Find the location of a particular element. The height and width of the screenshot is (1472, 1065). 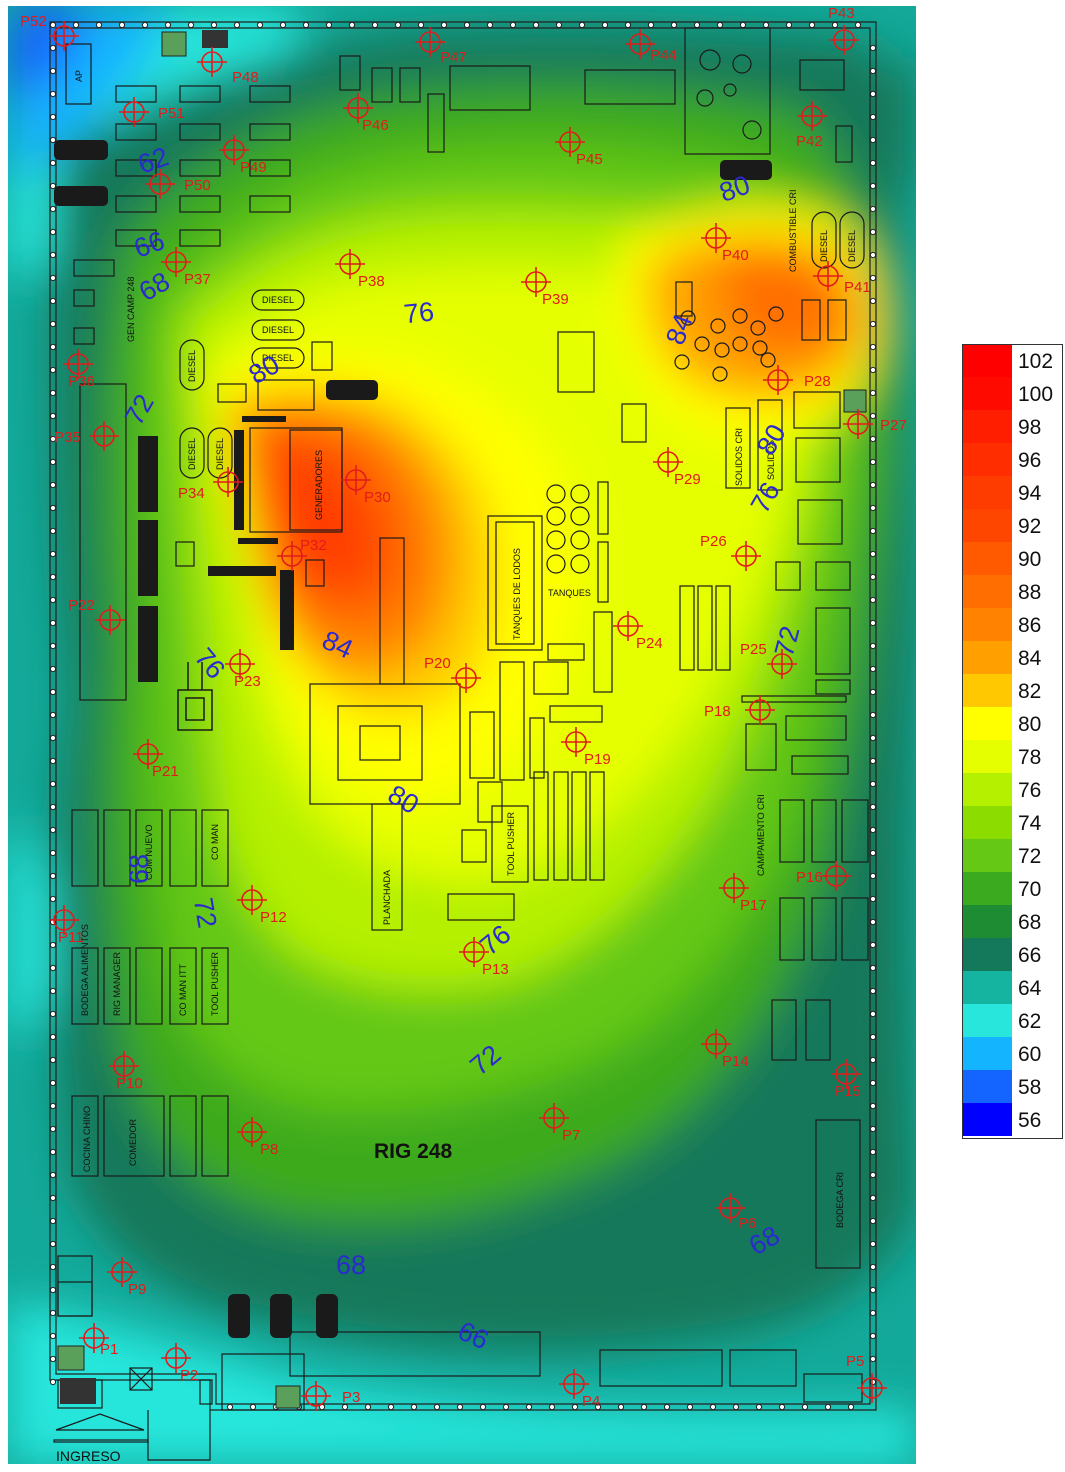

legend-entry: 56 is located at coordinates (1013, 1119).